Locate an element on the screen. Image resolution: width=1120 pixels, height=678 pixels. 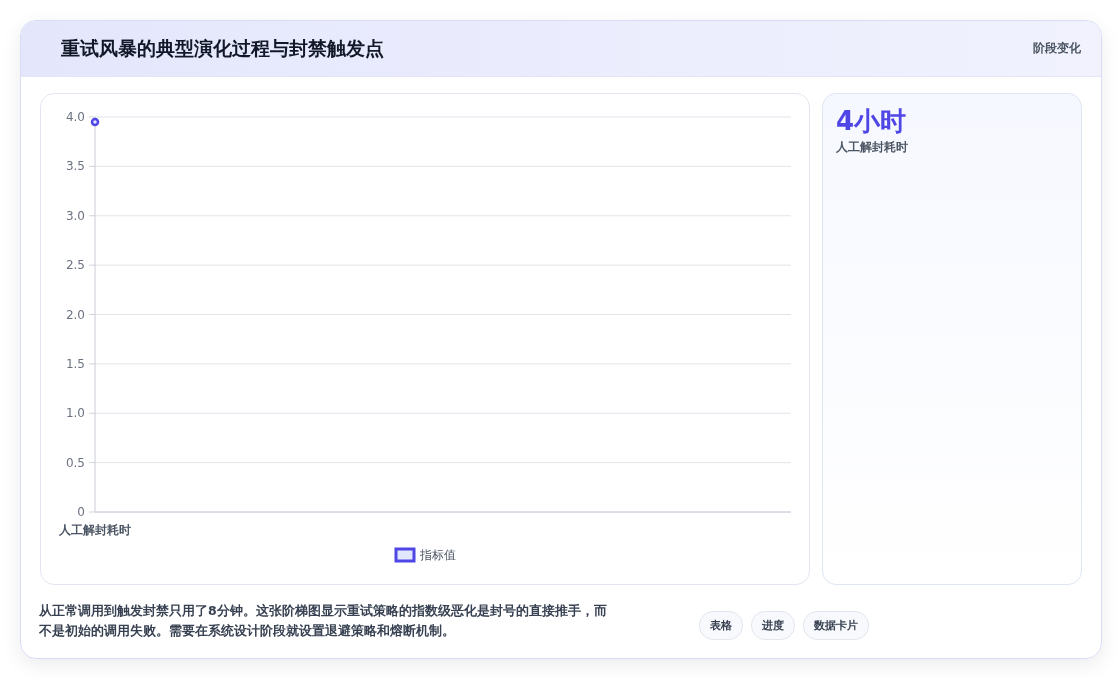
legend-label: 指标值 is located at coordinates (437, 555).